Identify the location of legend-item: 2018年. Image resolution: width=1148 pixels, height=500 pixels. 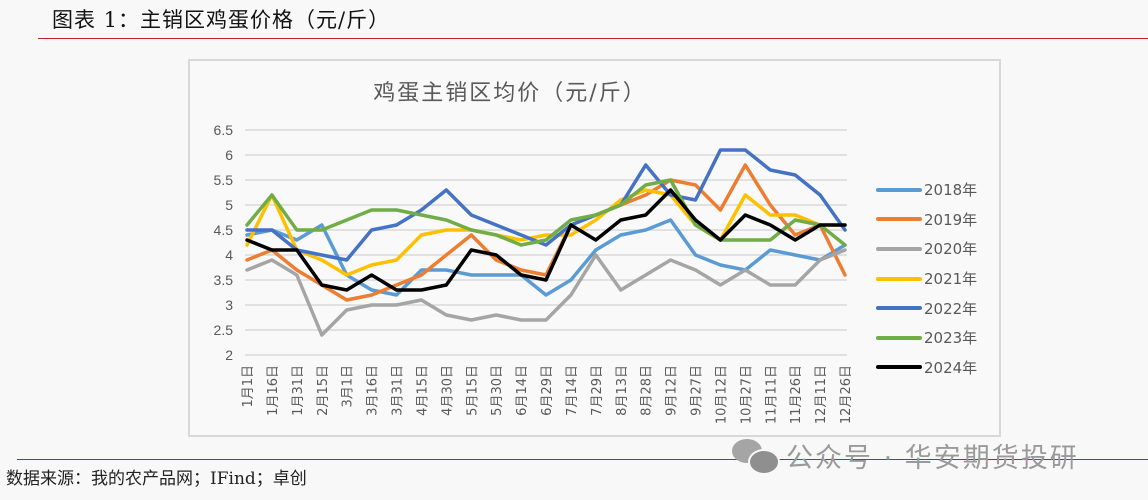
(926, 190).